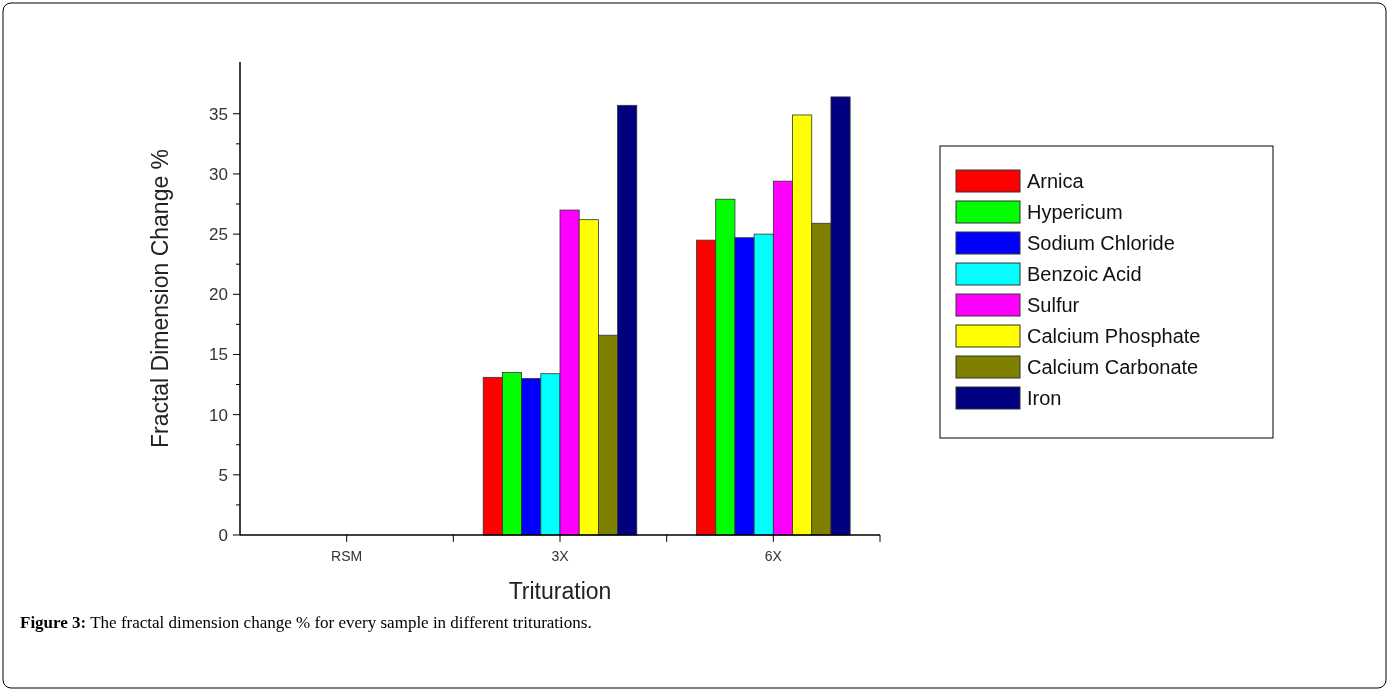 This screenshot has height=691, width=1389. I want to click on y-tick-label: 10, so click(218, 415).